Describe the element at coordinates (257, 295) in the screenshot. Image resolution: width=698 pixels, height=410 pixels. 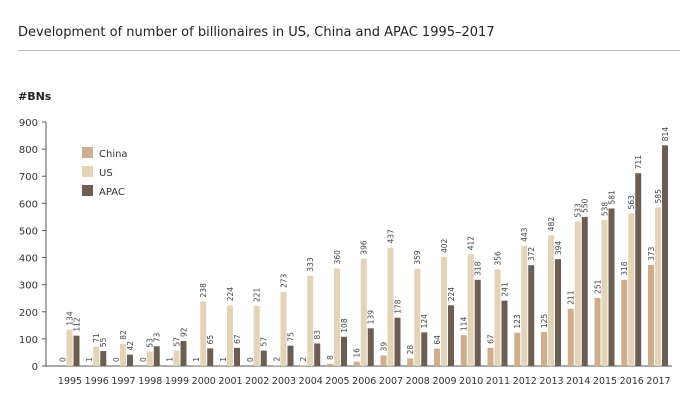
I see `data-label: 221` at that location.